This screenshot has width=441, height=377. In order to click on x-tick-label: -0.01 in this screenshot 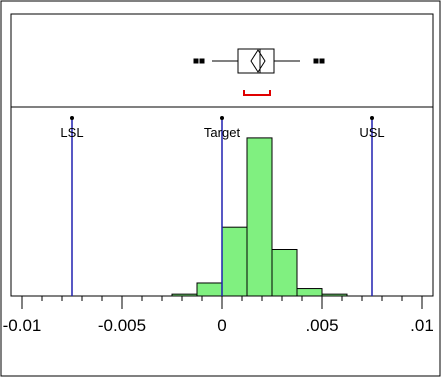, I will do `click(22, 325)`.